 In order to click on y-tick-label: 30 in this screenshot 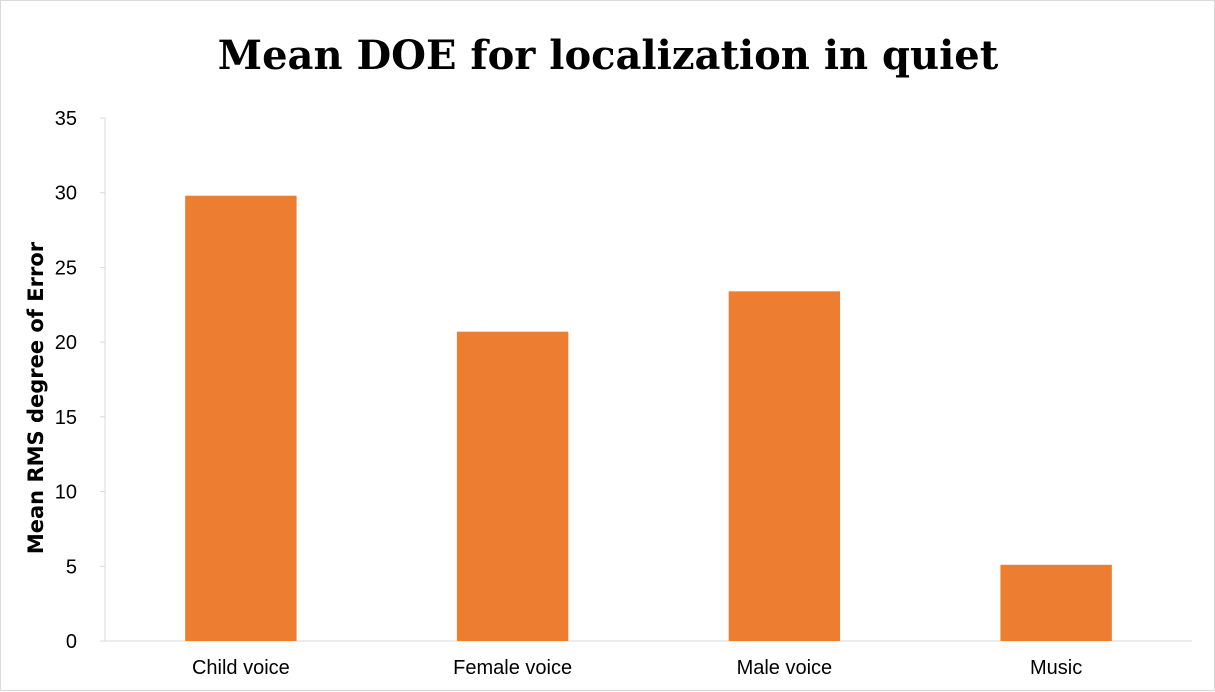, I will do `click(66, 194)`.